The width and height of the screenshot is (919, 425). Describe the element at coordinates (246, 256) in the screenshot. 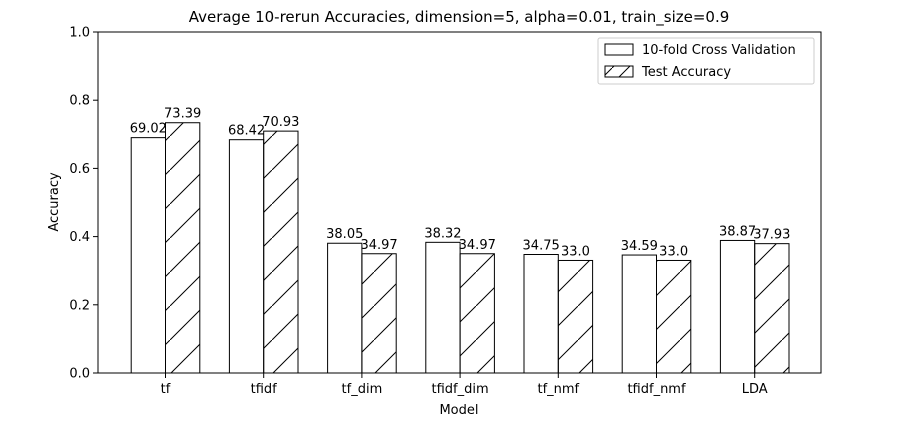

I see `bar-cv-tfidf` at that location.